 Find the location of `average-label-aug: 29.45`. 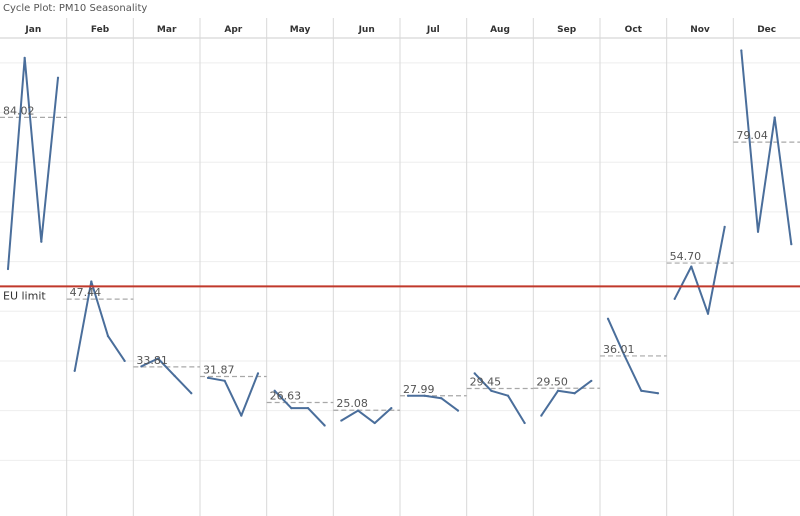

average-label-aug: 29.45 is located at coordinates (486, 382).